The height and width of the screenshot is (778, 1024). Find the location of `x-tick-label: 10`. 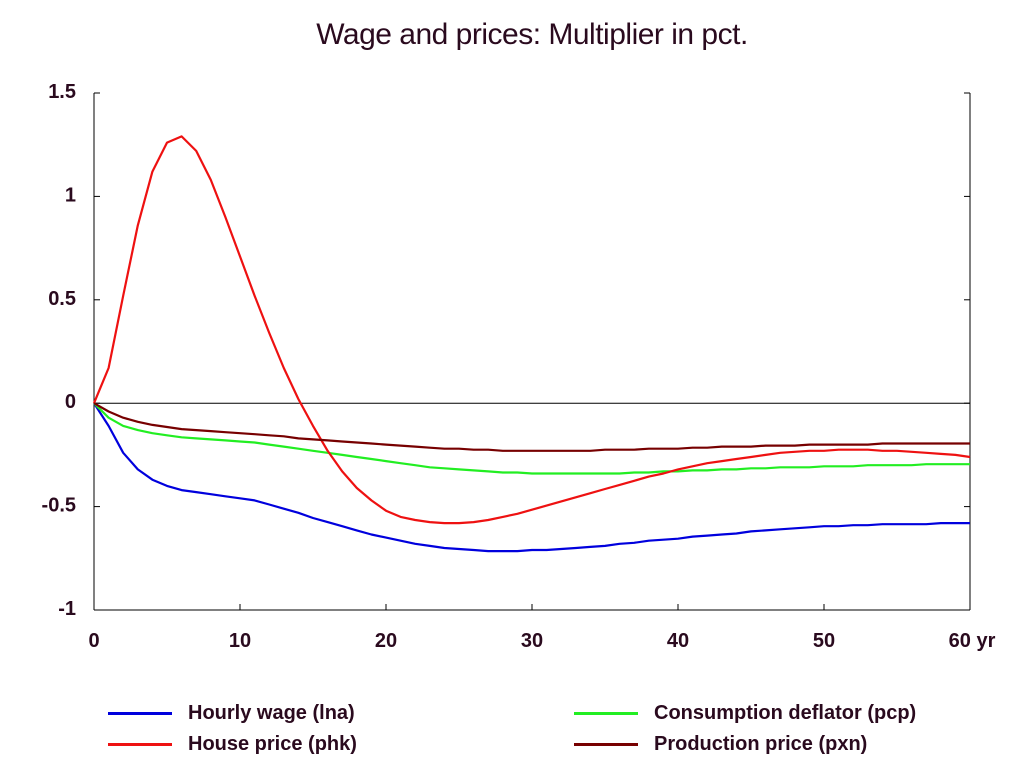

x-tick-label: 10 is located at coordinates (240, 641).